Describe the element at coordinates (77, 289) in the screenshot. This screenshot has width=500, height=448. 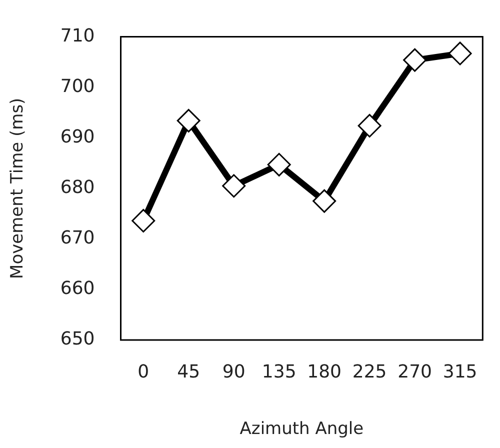
I see `y-tick-label: 660` at that location.